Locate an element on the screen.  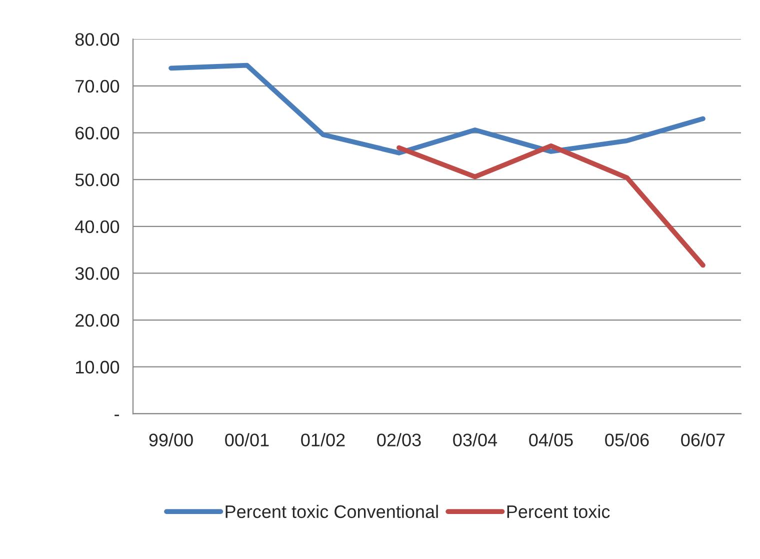
x-tick-label: 03/04 is located at coordinates (475, 439).